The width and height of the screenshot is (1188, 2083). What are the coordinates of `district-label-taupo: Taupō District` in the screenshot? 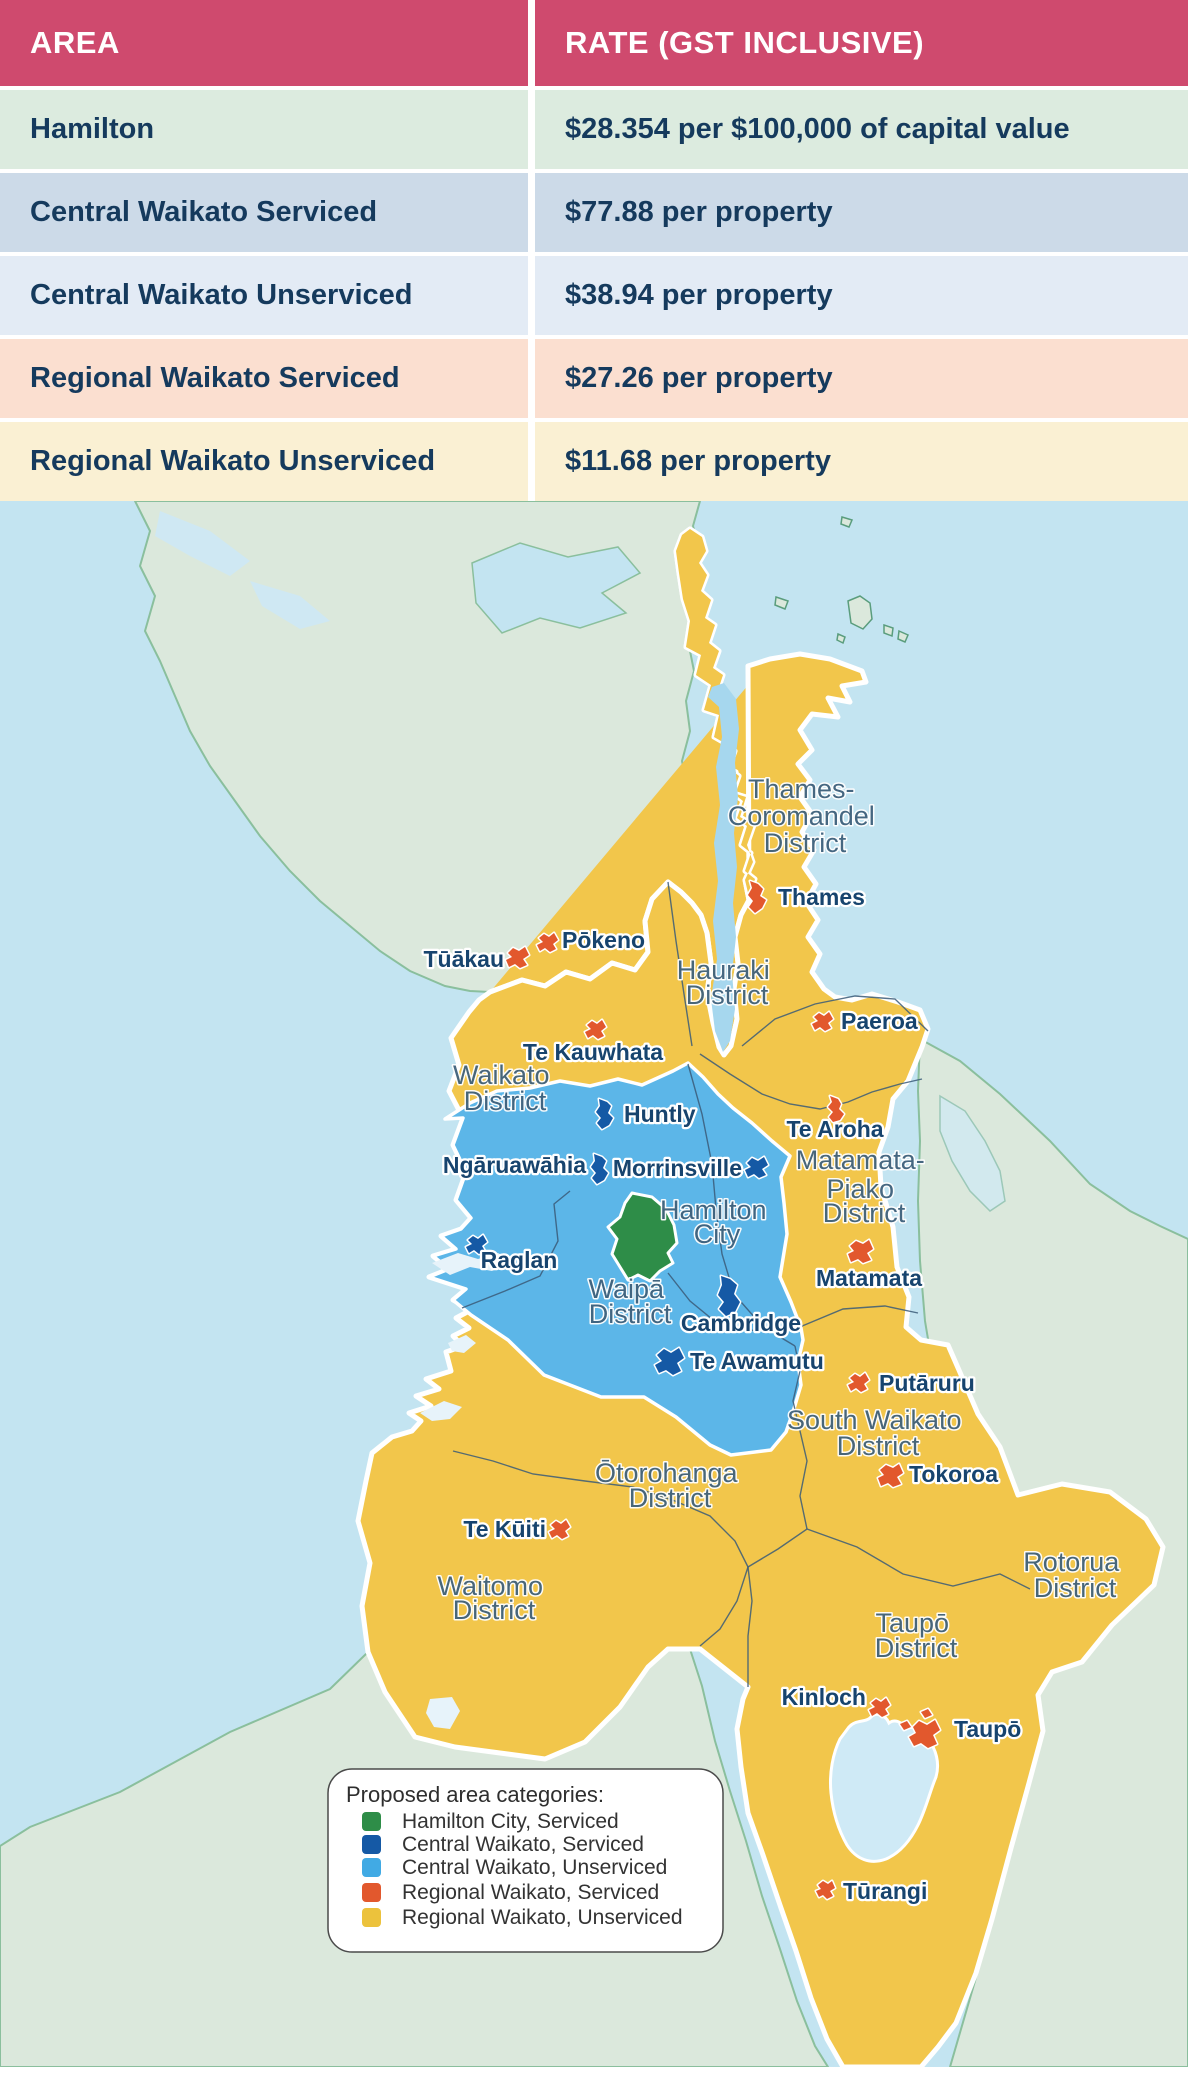 It's located at (916, 1635).